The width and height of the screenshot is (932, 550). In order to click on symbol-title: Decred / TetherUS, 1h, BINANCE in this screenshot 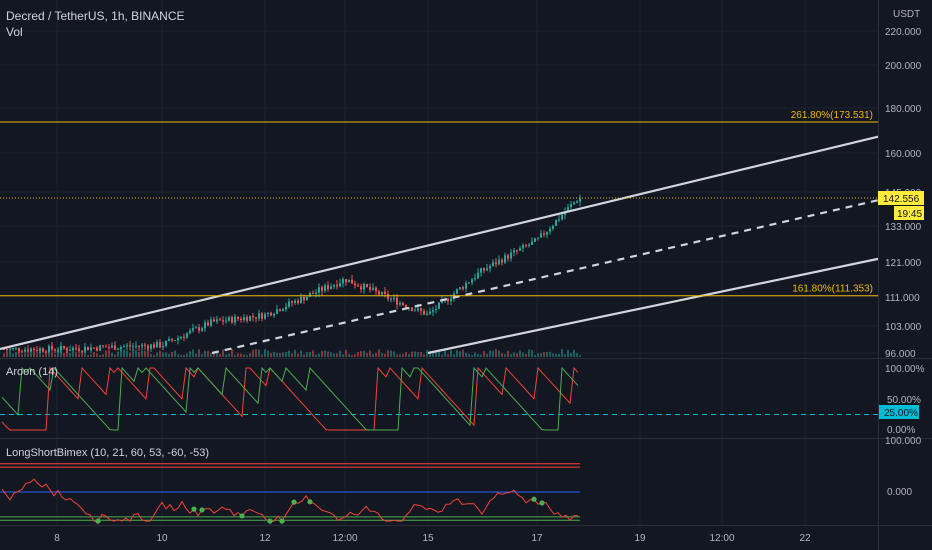, I will do `click(95, 16)`.